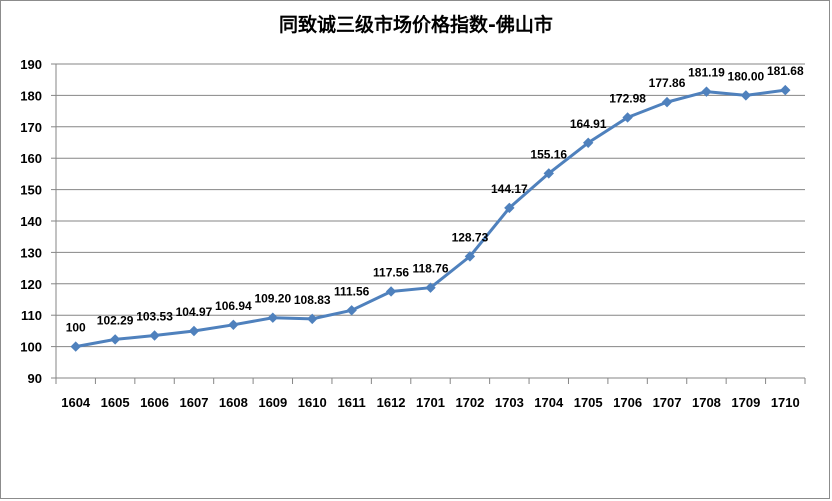  Describe the element at coordinates (233, 402) in the screenshot. I see `x-tick-label: 1608` at that location.